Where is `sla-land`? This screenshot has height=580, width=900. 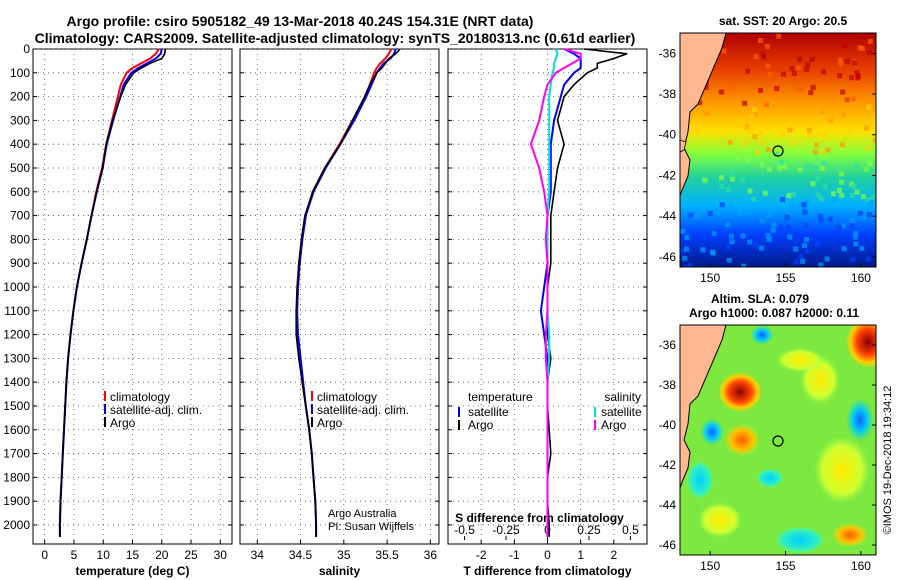 sla-land is located at coordinates (703, 407).